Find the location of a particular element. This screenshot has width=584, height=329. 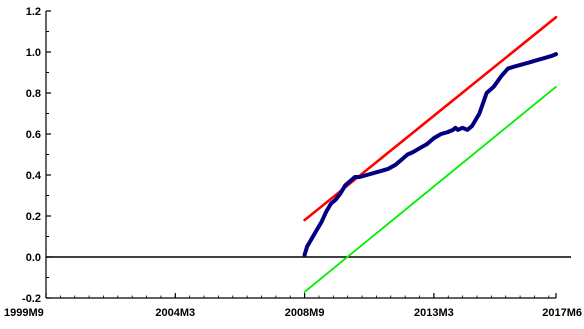

x-tick-label: 1999M9 is located at coordinates (24, 313).